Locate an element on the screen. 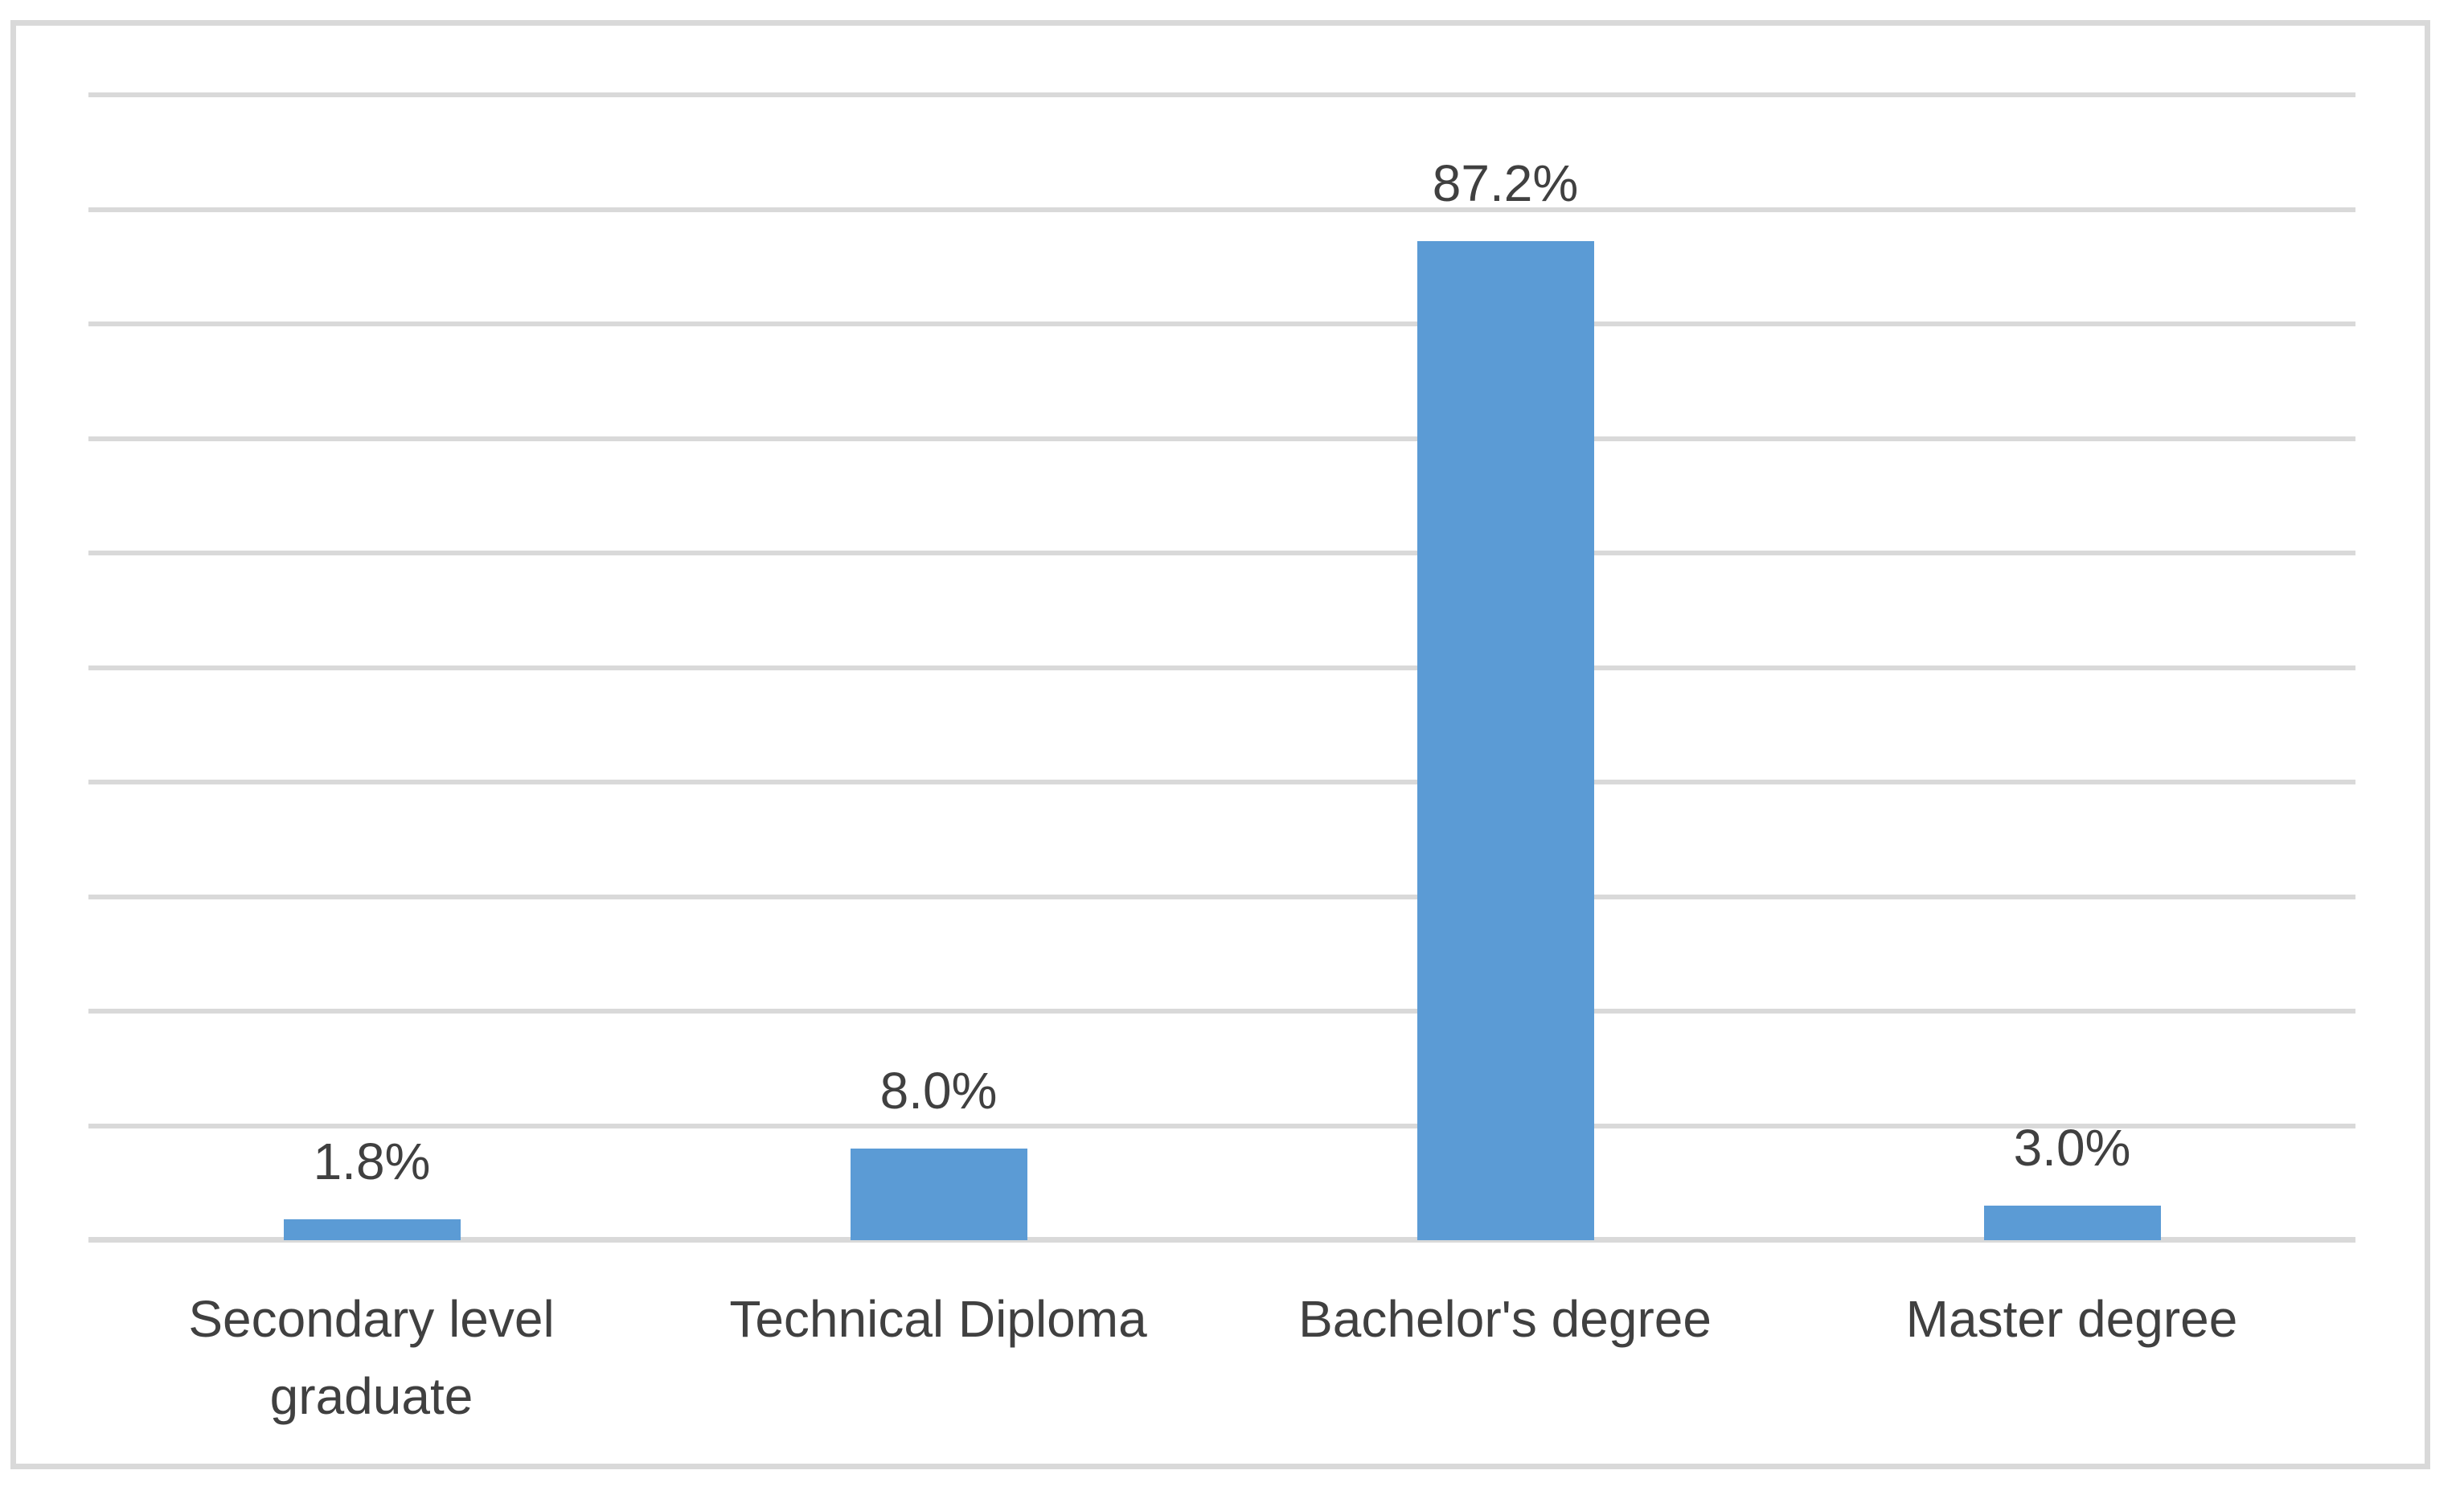 The image size is (2464, 1499). bar-value-label: 3.0% is located at coordinates (2072, 1148).